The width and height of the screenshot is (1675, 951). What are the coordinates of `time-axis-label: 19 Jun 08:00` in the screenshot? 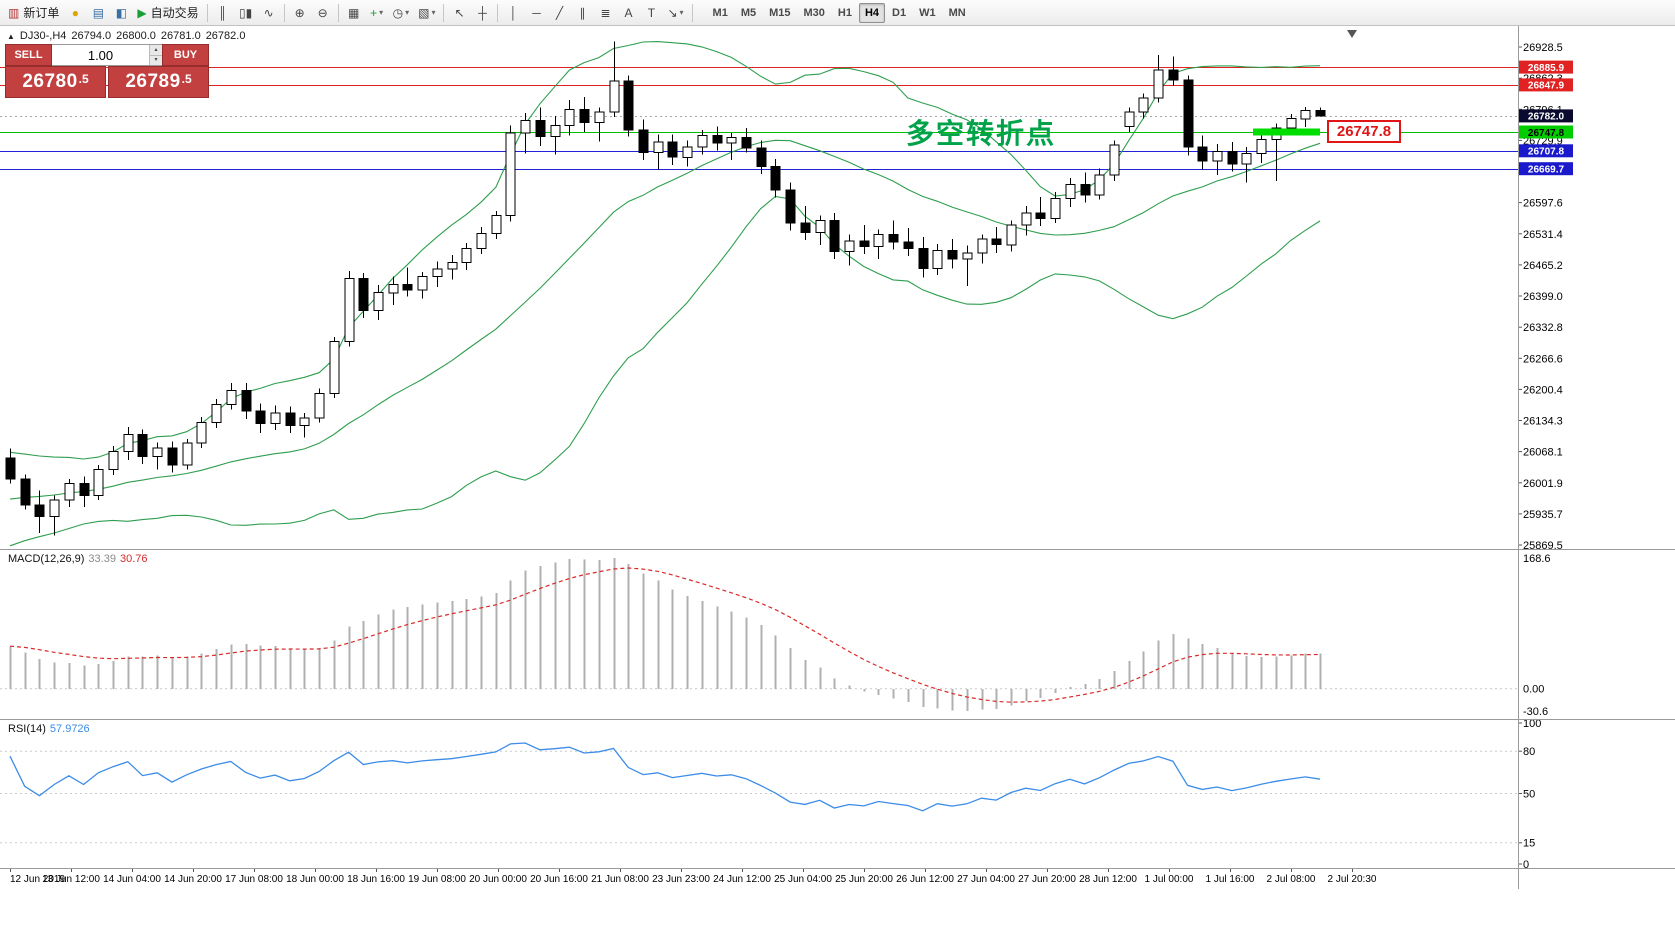 It's located at (437, 879).